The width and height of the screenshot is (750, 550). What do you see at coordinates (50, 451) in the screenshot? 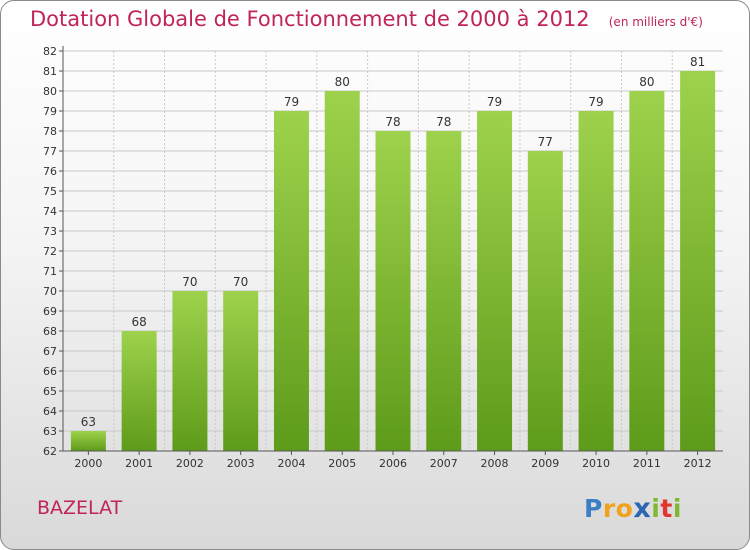
I see `y-tick-label: 62` at bounding box center [50, 451].